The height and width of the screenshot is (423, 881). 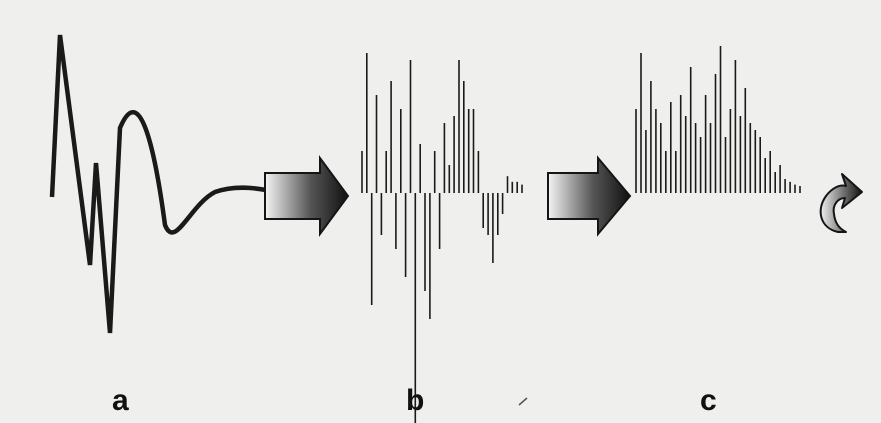 What do you see at coordinates (120, 400) in the screenshot?
I see `panel-label-a: a` at bounding box center [120, 400].